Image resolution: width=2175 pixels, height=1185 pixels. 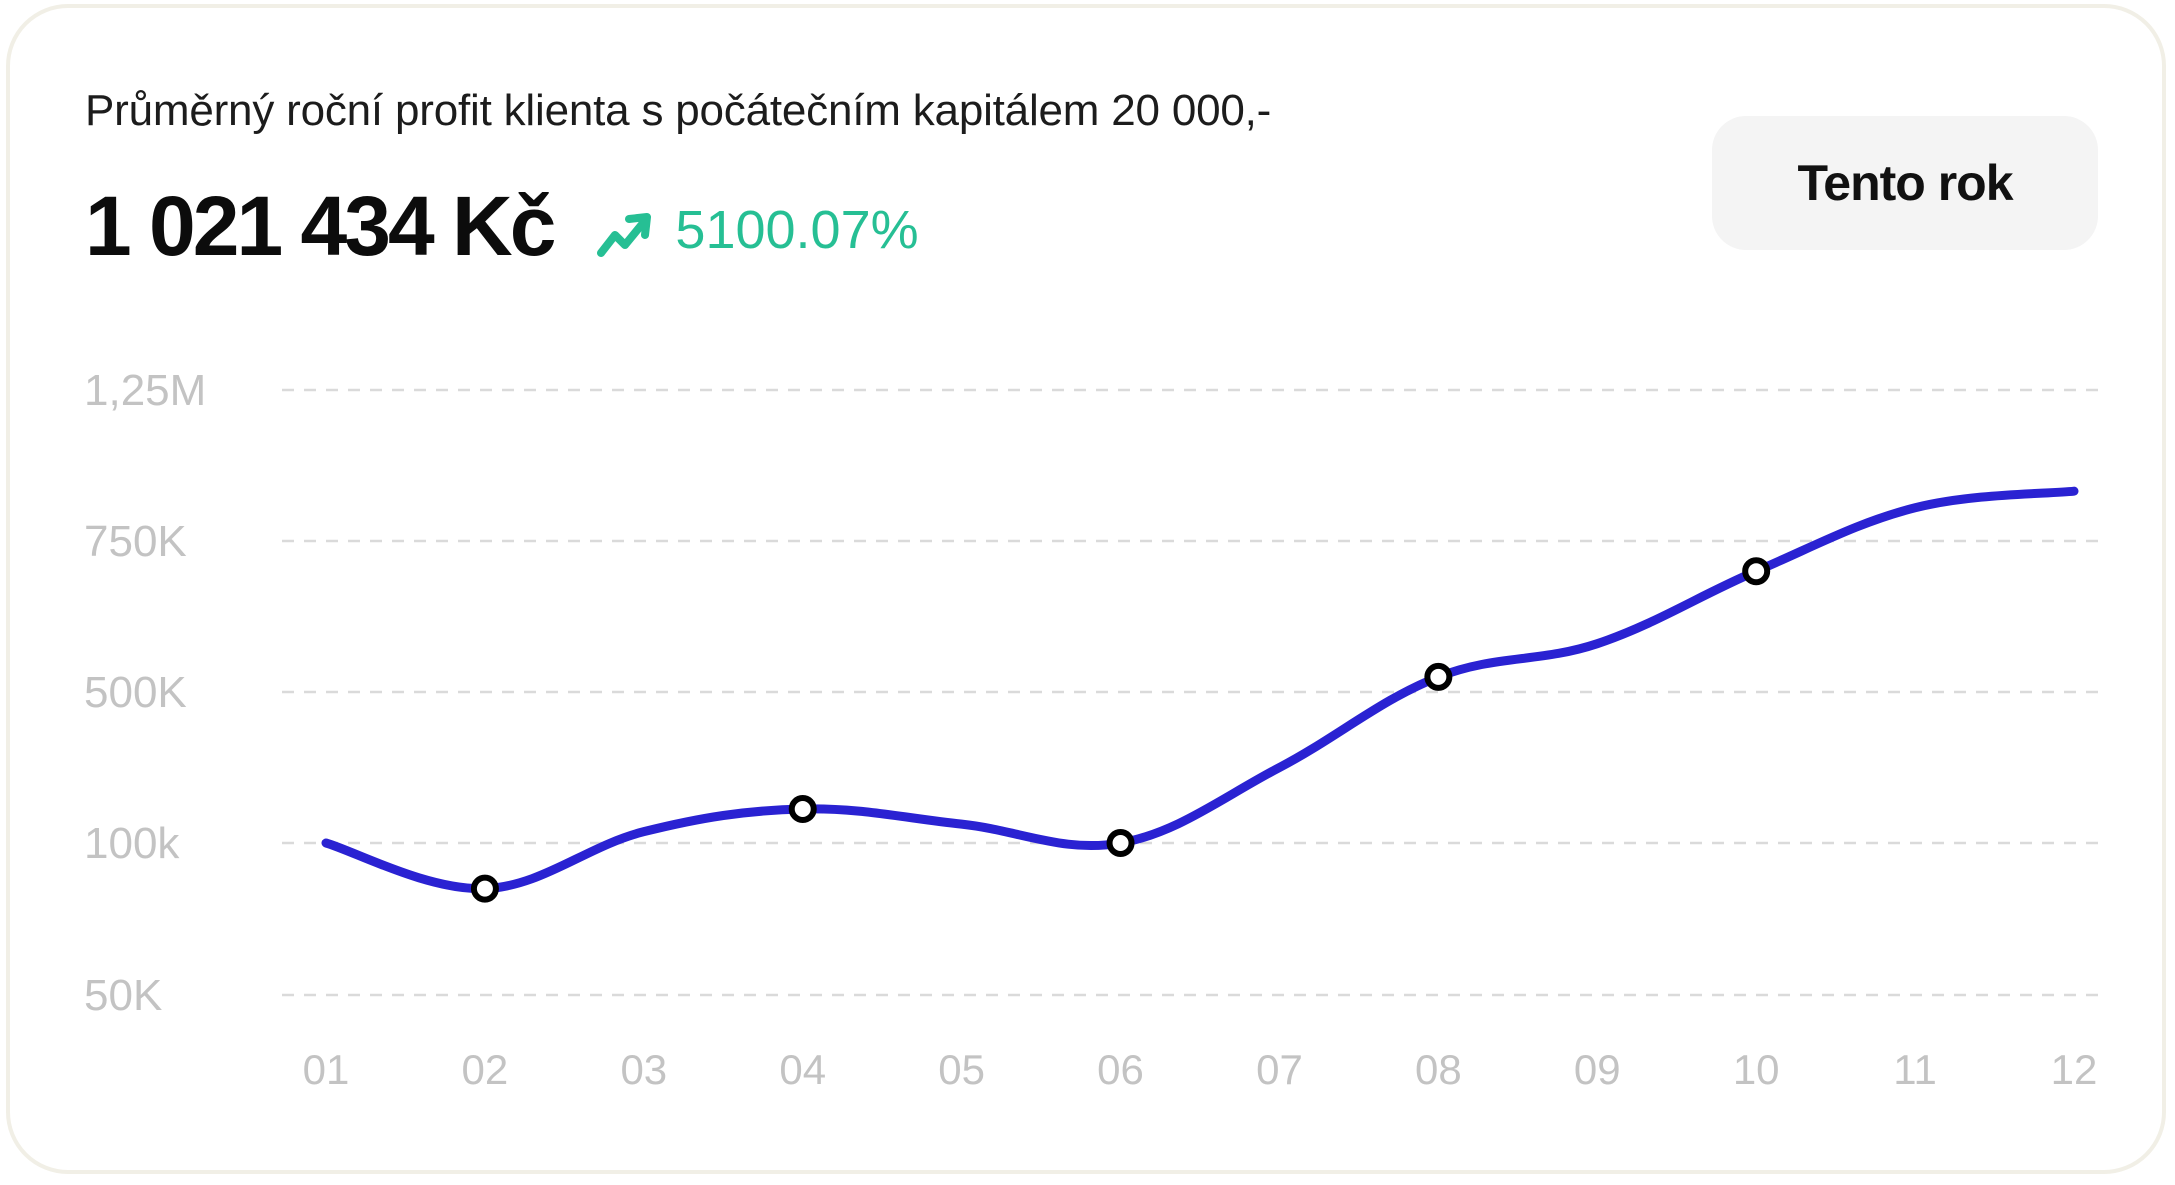 I want to click on y-tick-label: 500K, so click(x=135, y=692).